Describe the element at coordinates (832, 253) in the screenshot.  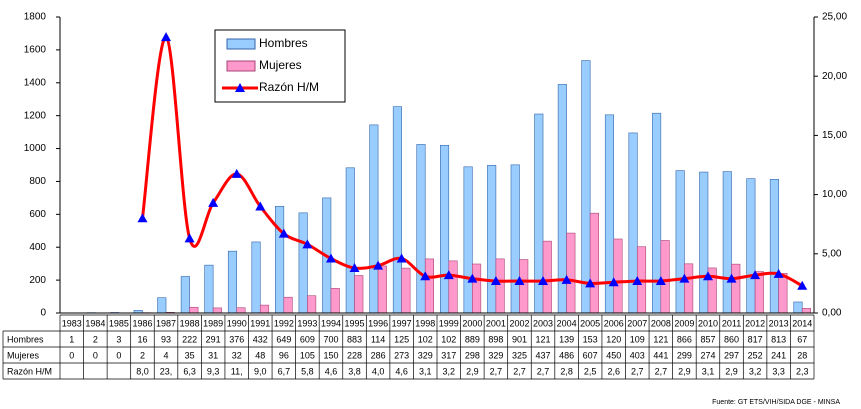
I see `y2-tick-label: 5,00` at that location.